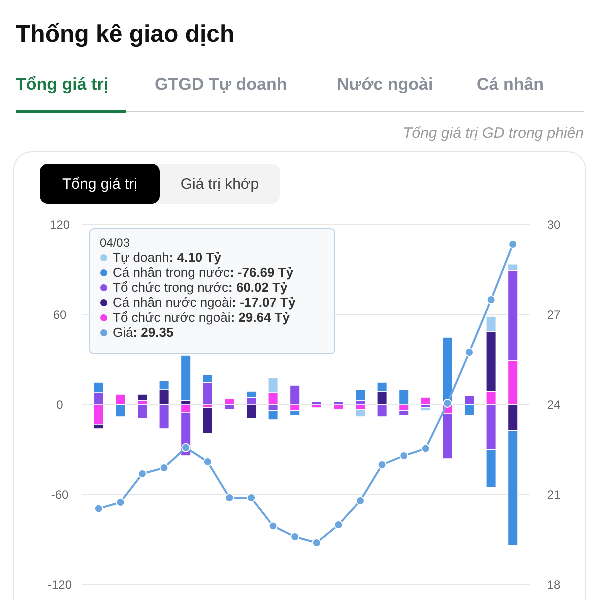 This screenshot has height=600, width=600. I want to click on text: GTGD Tự doanh, so click(221, 84).